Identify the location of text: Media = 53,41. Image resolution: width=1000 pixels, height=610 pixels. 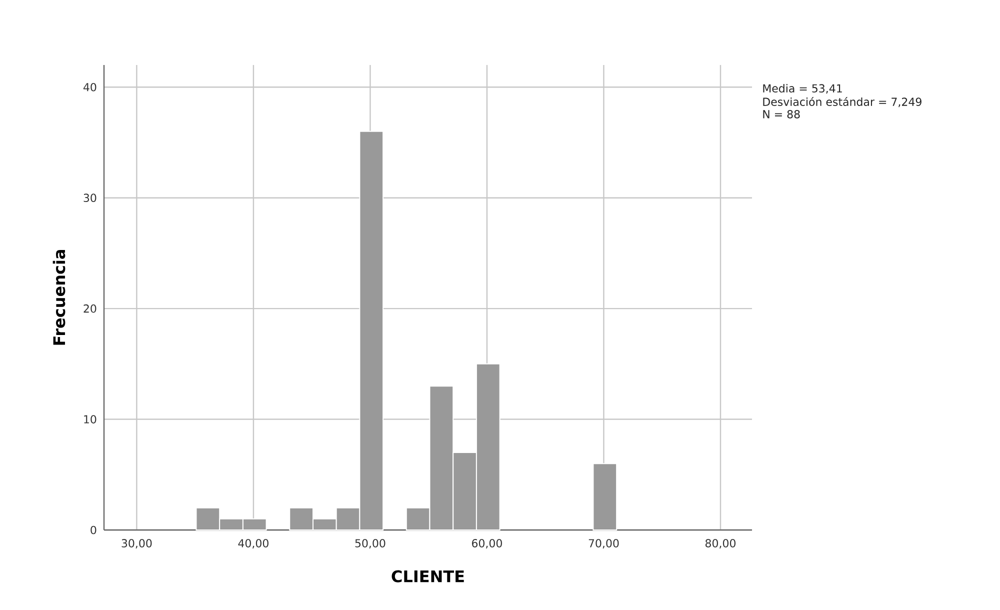
(802, 89).